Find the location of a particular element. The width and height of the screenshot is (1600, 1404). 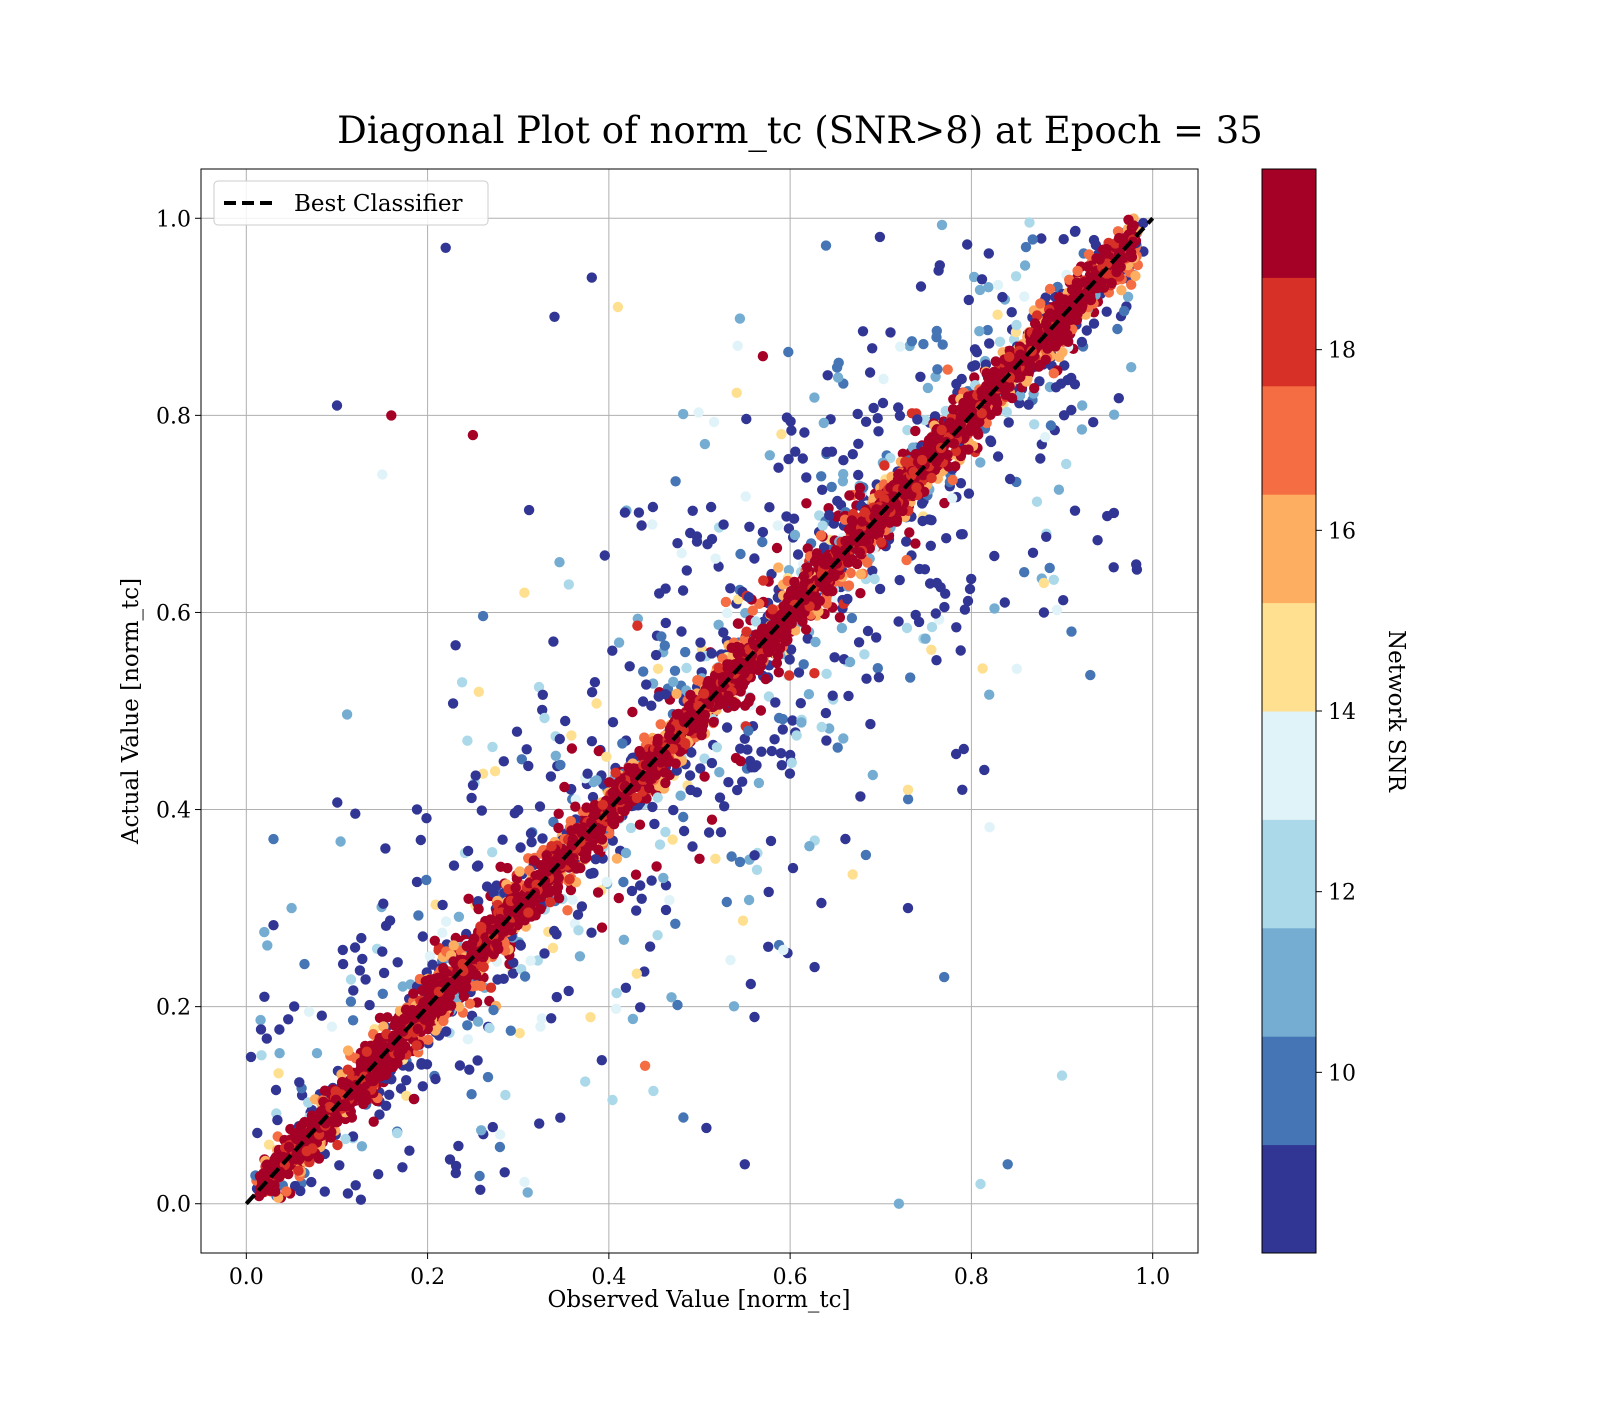

legend-label-best-classifier: Best Classifier is located at coordinates (378, 204).